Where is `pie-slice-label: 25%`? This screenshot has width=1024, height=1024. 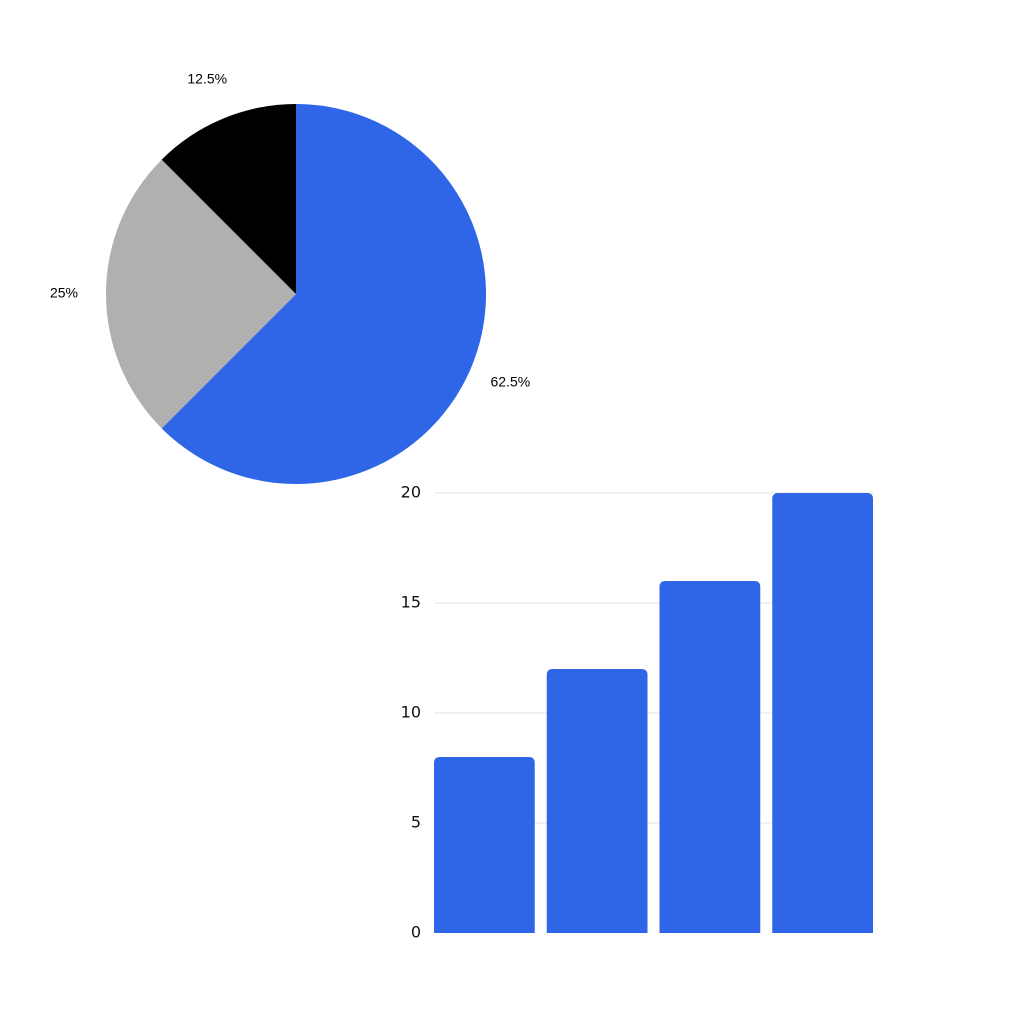
pie-slice-label: 25% is located at coordinates (64, 293).